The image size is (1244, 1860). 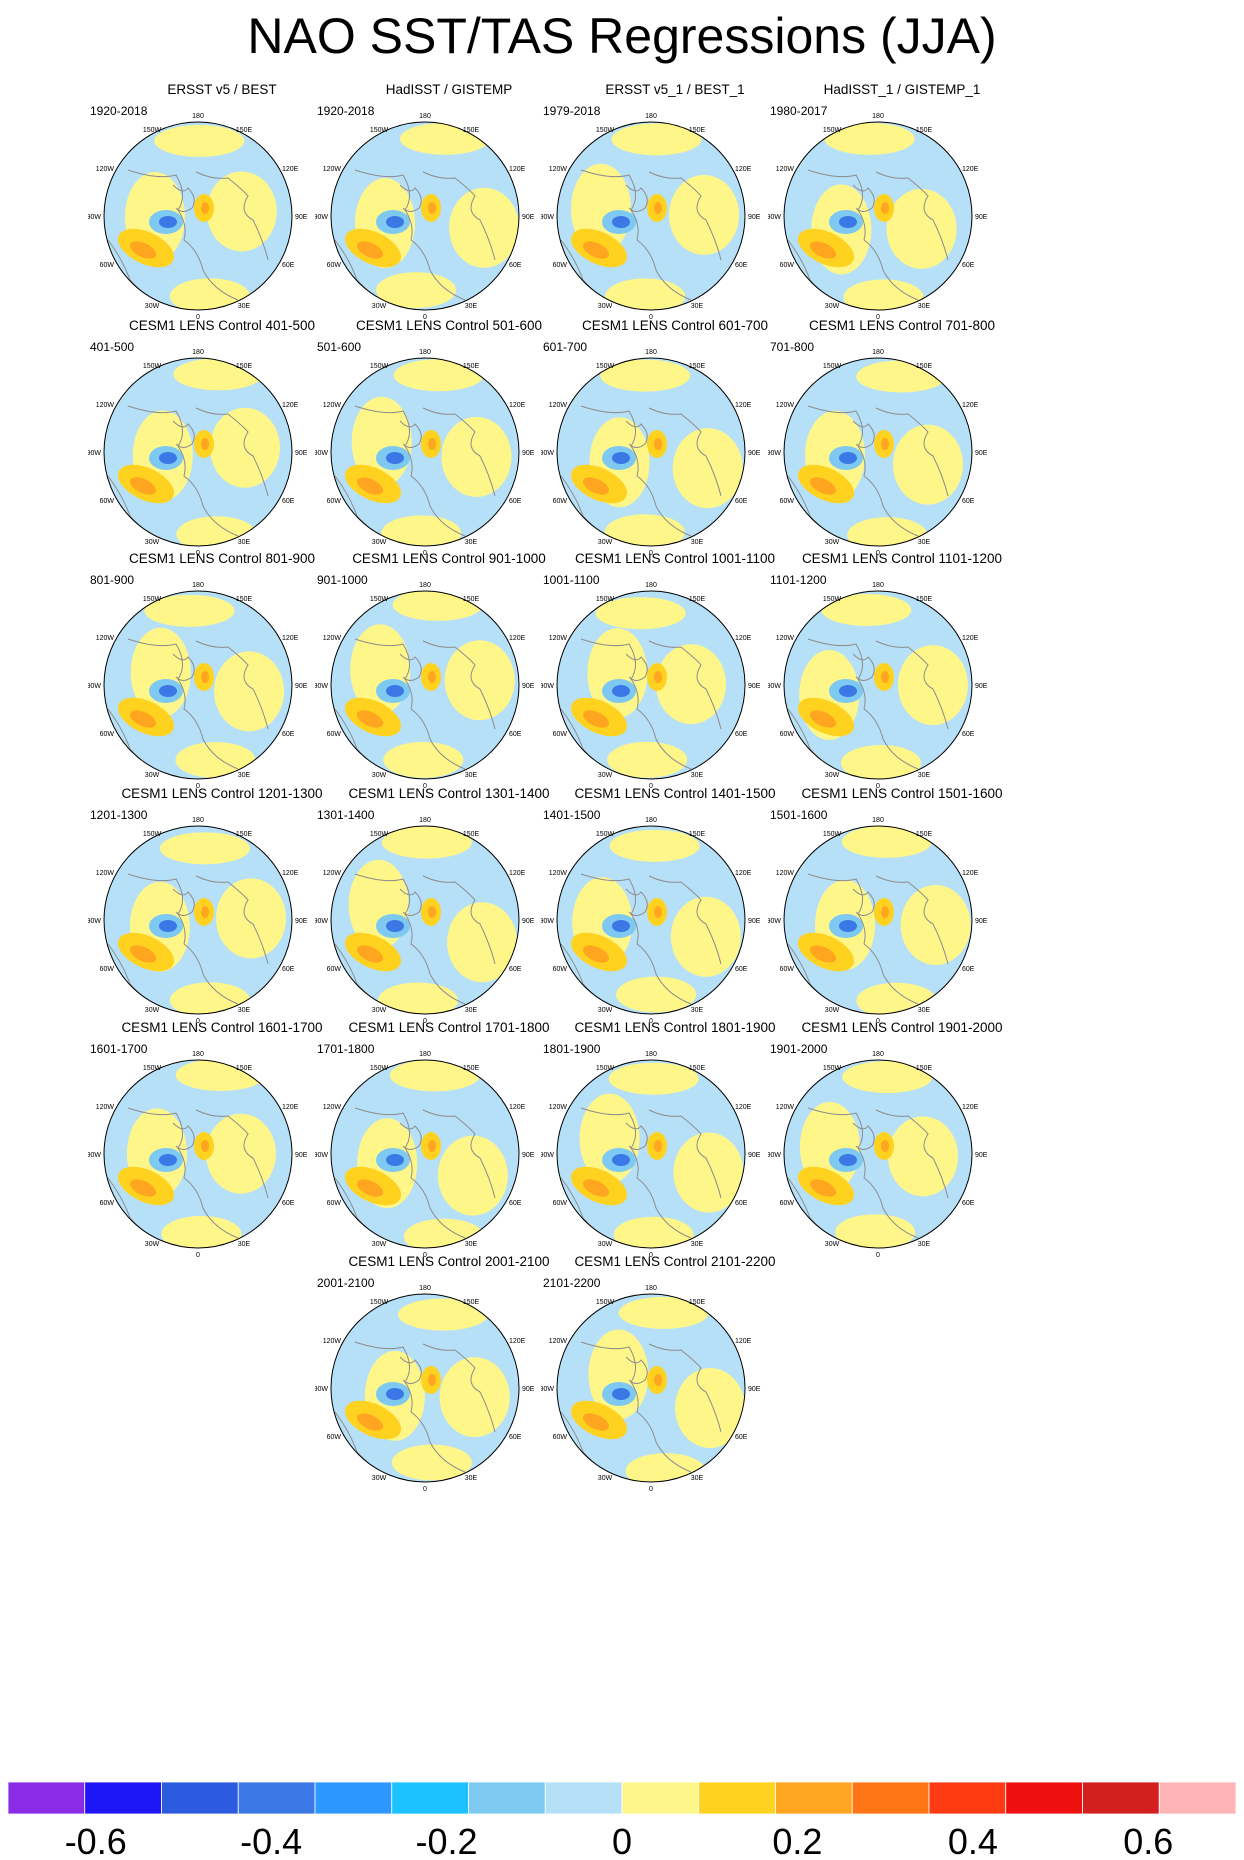 What do you see at coordinates (222, 793) in the screenshot?
I see `panel-title: CESM1 LENS Control 1201-1300` at bounding box center [222, 793].